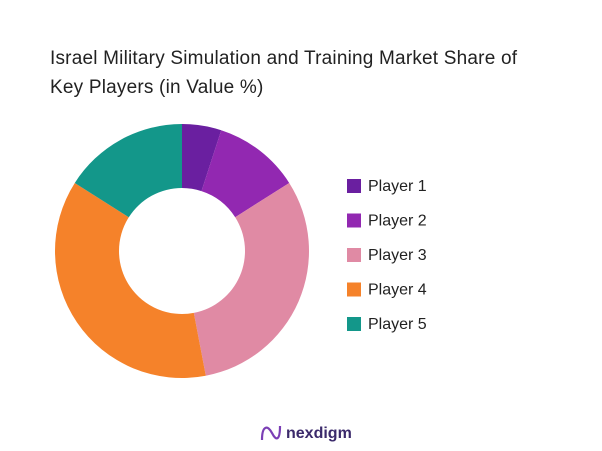 The height and width of the screenshot is (451, 602). I want to click on legend-label: Player 4, so click(397, 290).